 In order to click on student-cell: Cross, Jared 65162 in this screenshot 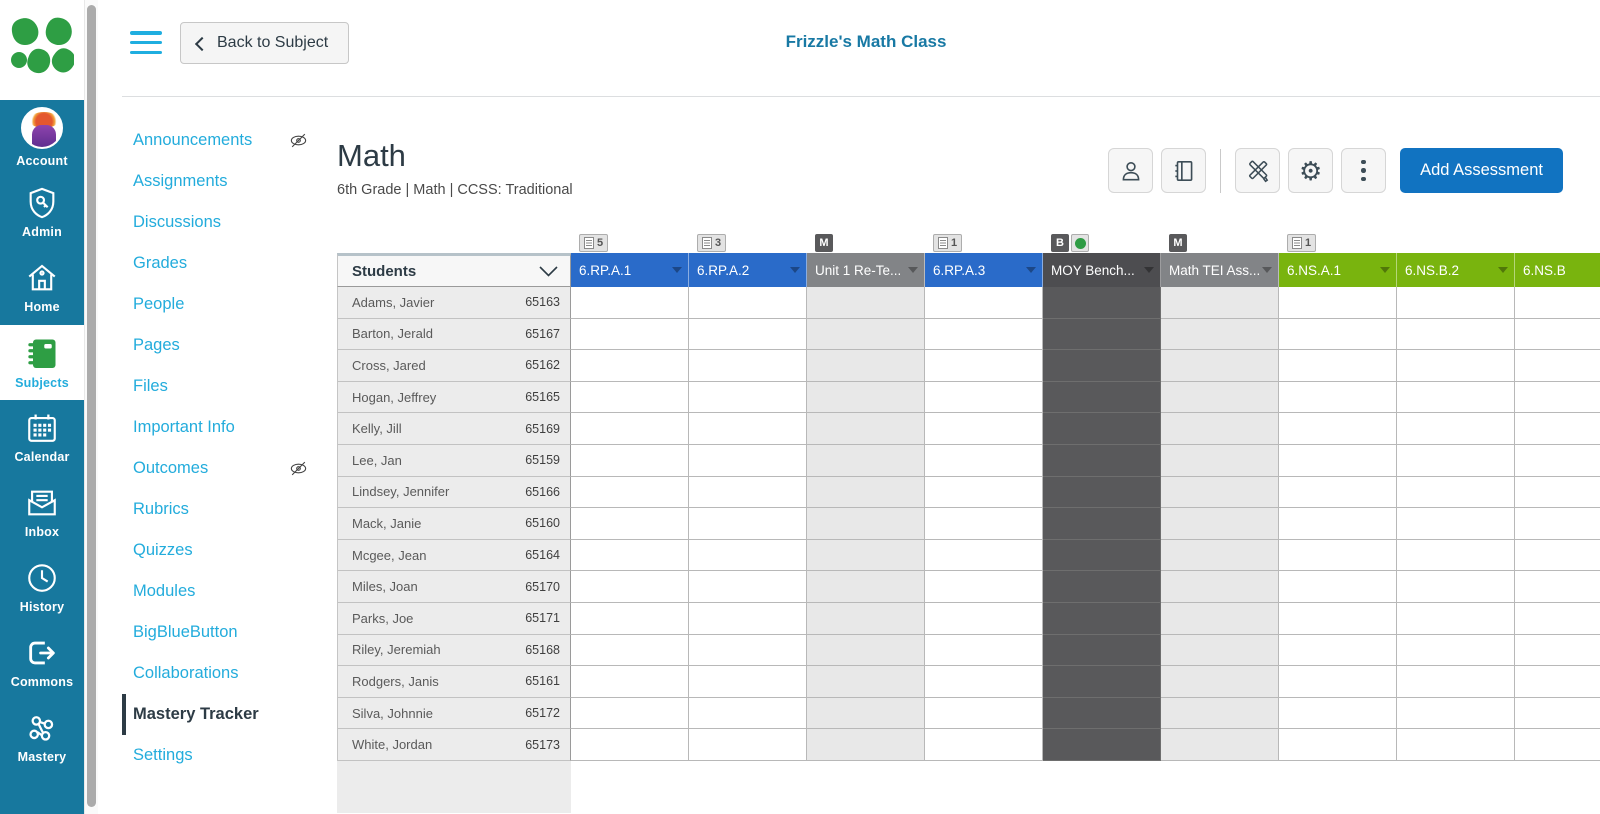, I will do `click(454, 366)`.